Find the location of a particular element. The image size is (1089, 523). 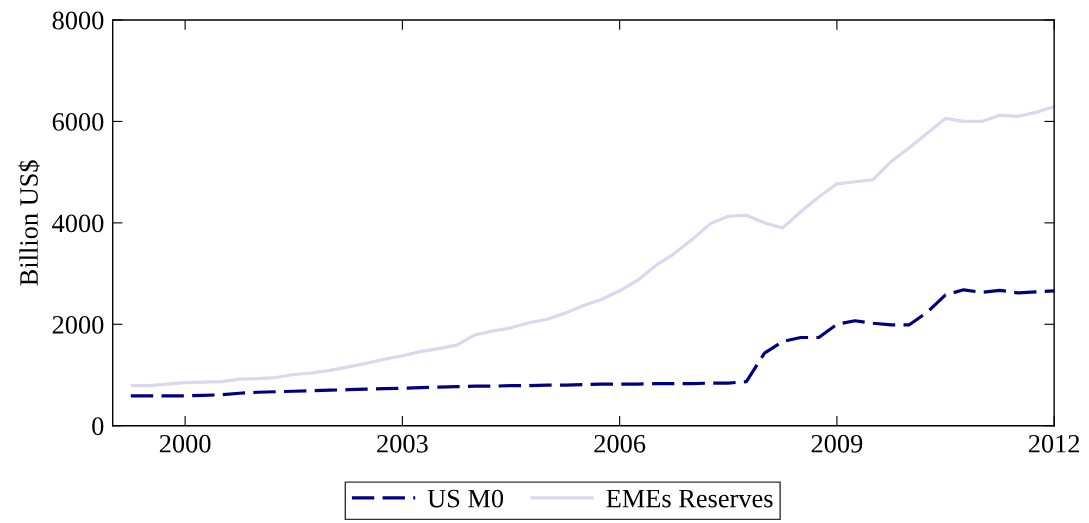

y-tick-label: 4000 is located at coordinates (78, 223).